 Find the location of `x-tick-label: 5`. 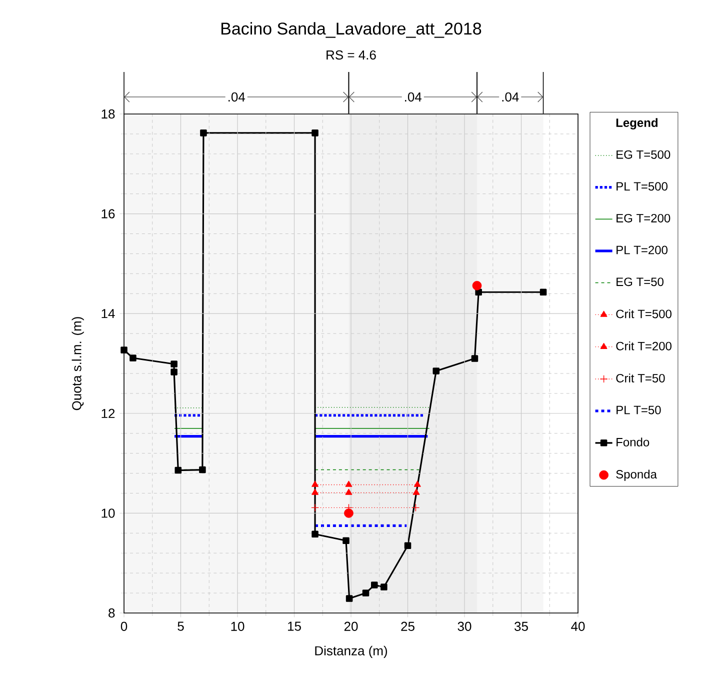

x-tick-label: 5 is located at coordinates (181, 626).